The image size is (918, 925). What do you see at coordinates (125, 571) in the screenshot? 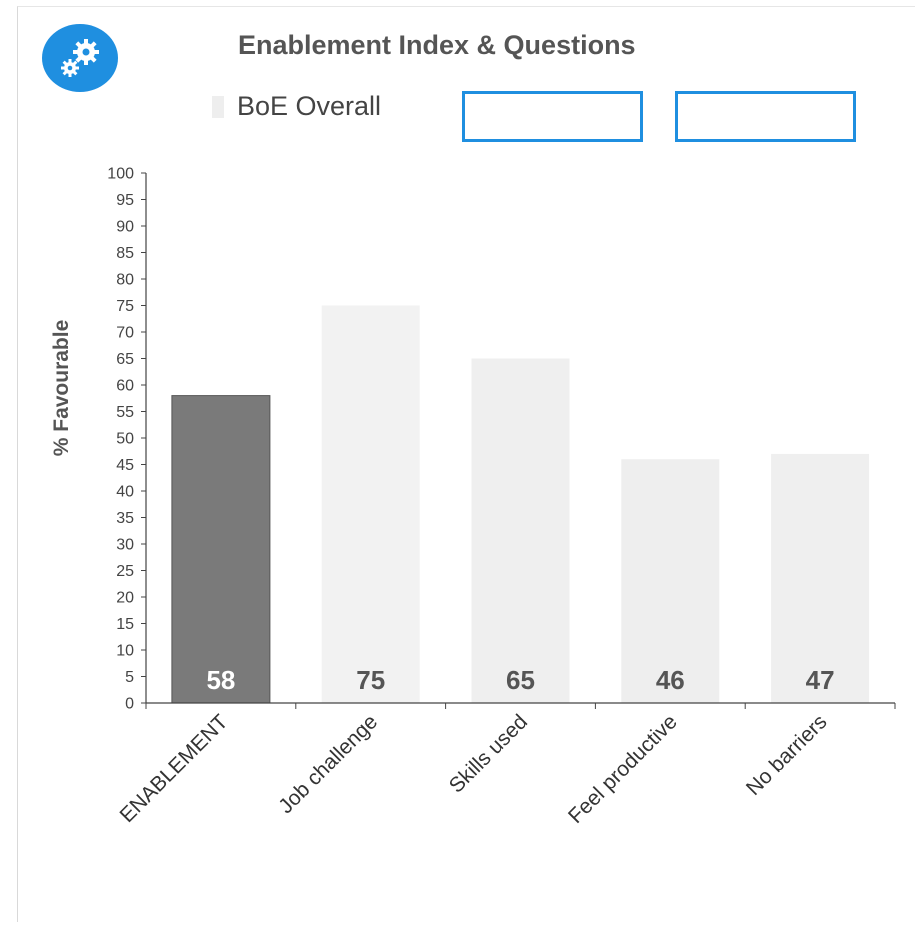
I see `y-tick-label: 25` at bounding box center [125, 571].